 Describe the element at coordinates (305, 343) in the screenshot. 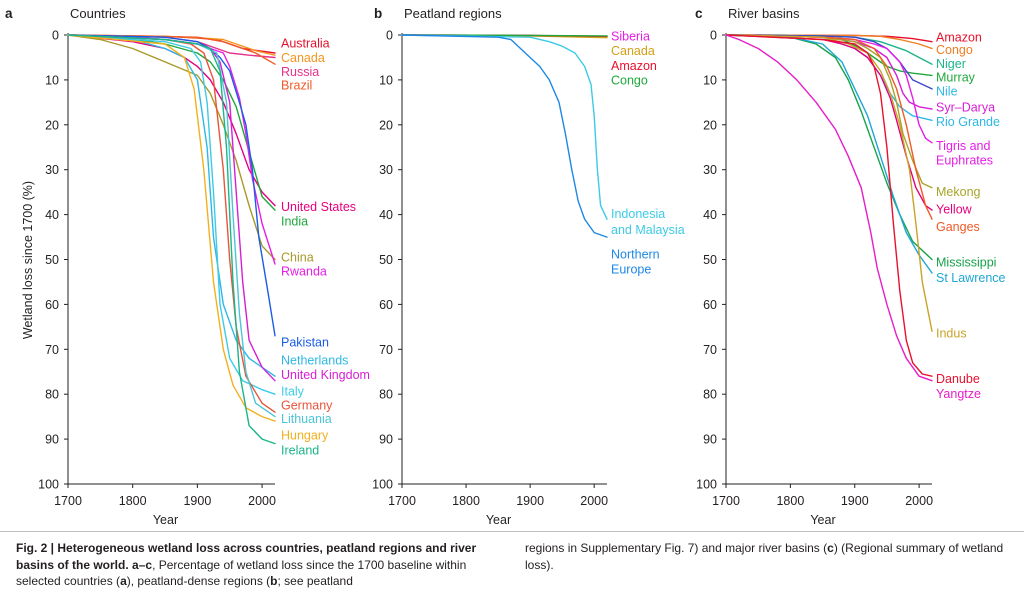

I see `series-label-pakistan: Pakistan` at that location.